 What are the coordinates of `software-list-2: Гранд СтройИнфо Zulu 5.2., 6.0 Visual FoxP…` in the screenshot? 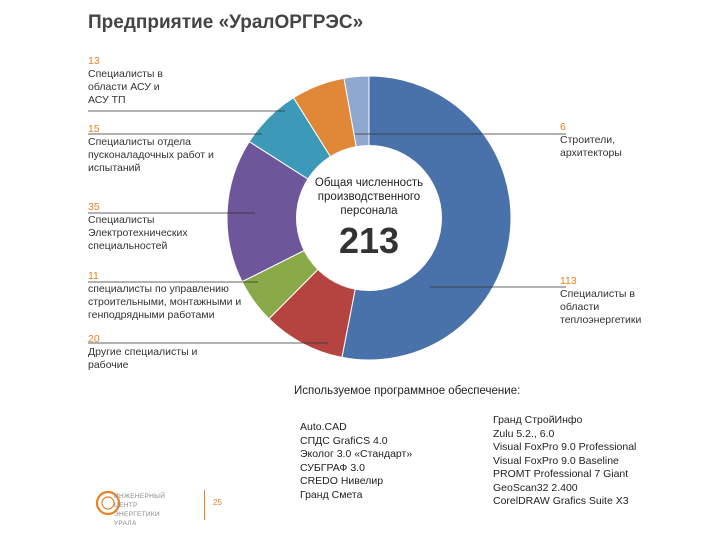 It's located at (564, 461).